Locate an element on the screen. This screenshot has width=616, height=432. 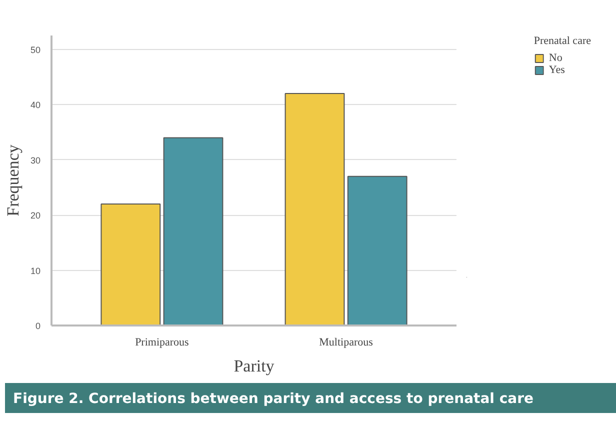
legend-title: Prenatal care is located at coordinates (562, 41).